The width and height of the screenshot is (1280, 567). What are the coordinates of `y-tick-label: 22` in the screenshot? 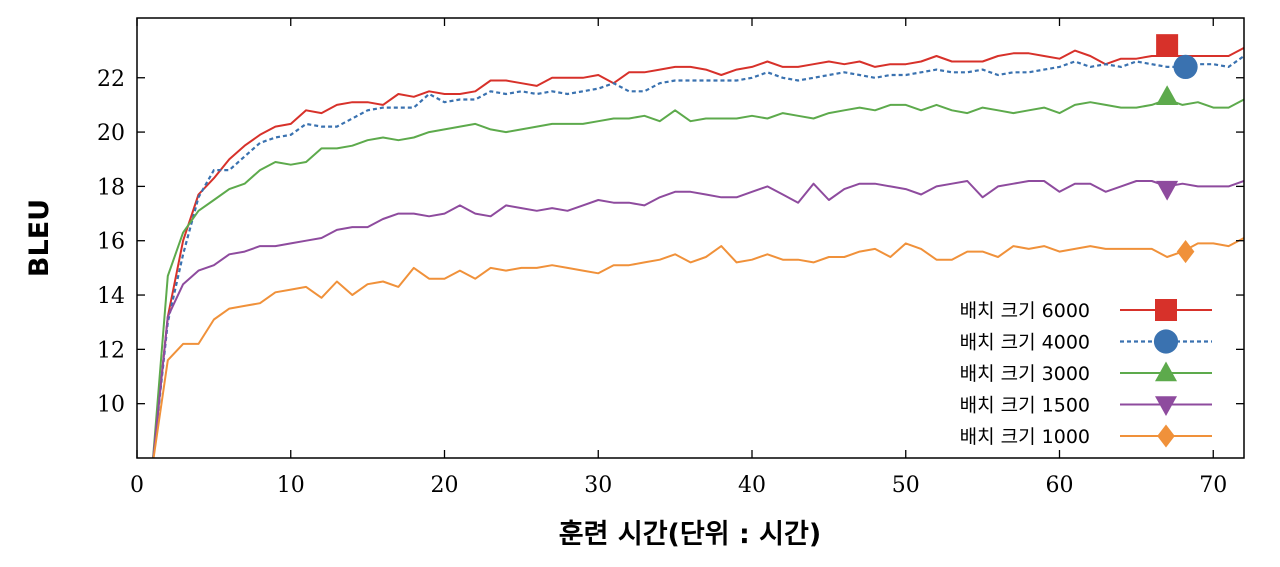 It's located at (111, 79).